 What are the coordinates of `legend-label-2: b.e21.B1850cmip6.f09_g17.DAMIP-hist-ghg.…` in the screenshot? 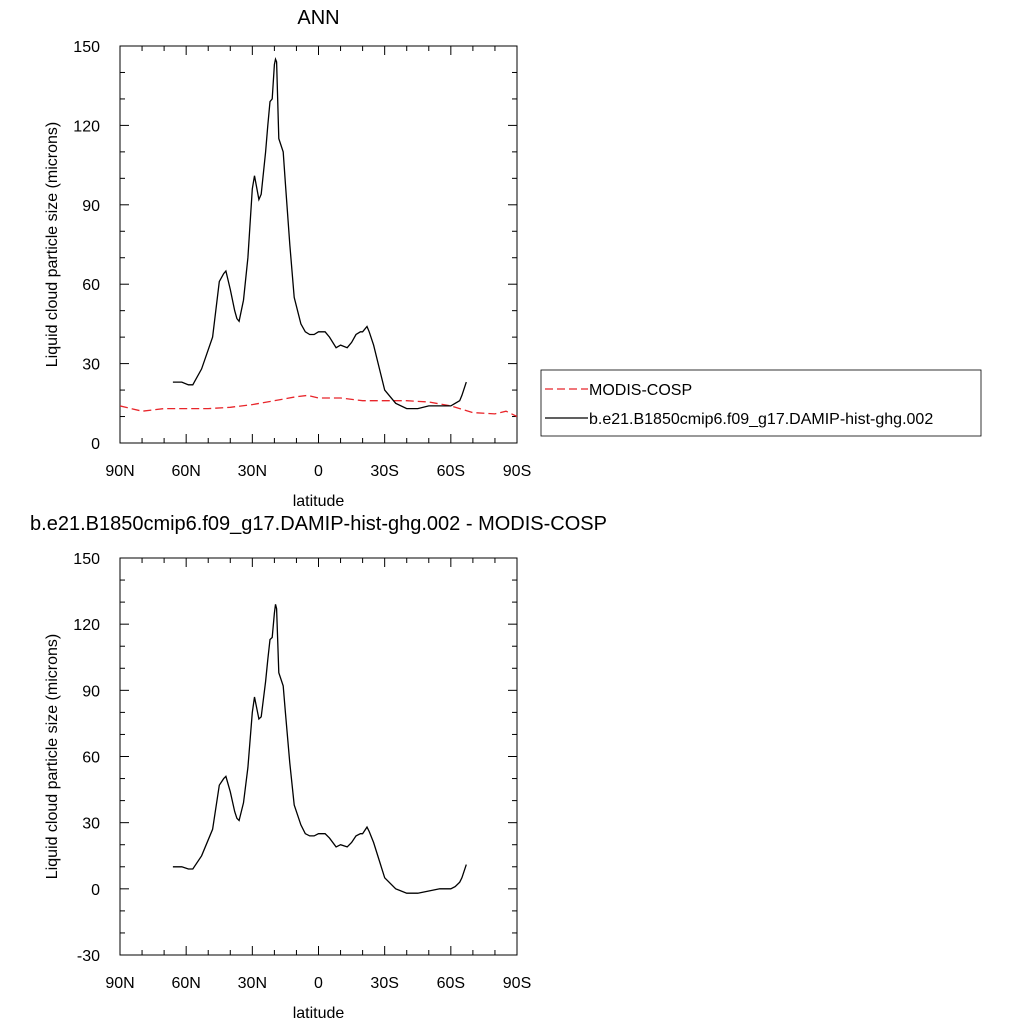 It's located at (761, 419).